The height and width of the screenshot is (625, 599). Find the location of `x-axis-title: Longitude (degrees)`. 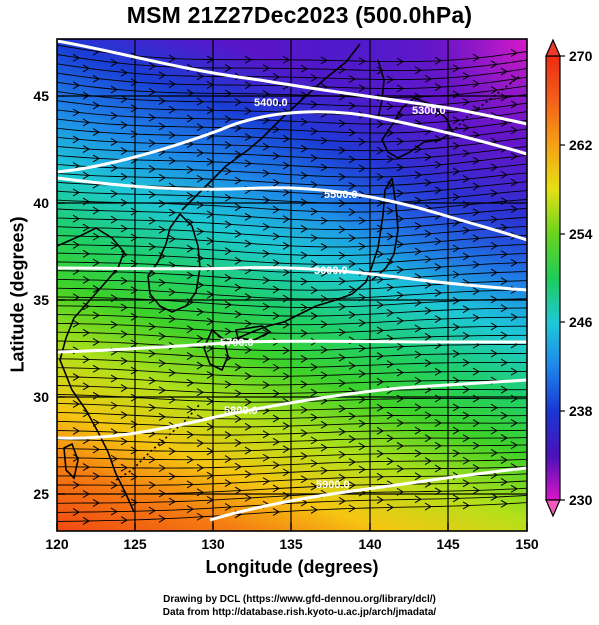

x-axis-title: Longitude (degrees) is located at coordinates (292, 567).